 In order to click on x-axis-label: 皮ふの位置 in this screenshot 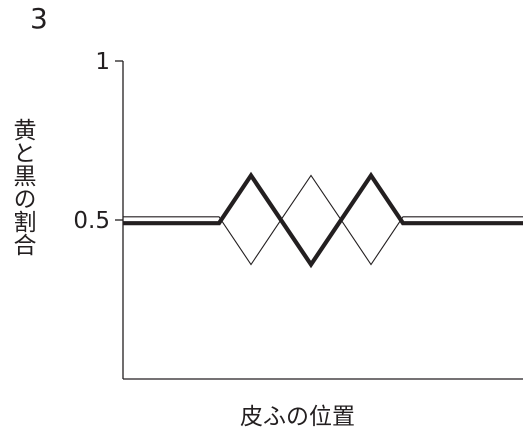, I will do `click(297, 417)`.